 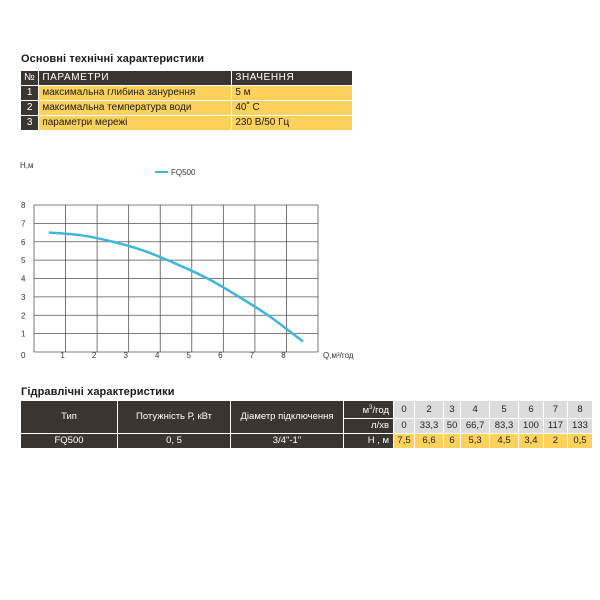 I want to click on m3h-cell: 8, so click(x=580, y=409).